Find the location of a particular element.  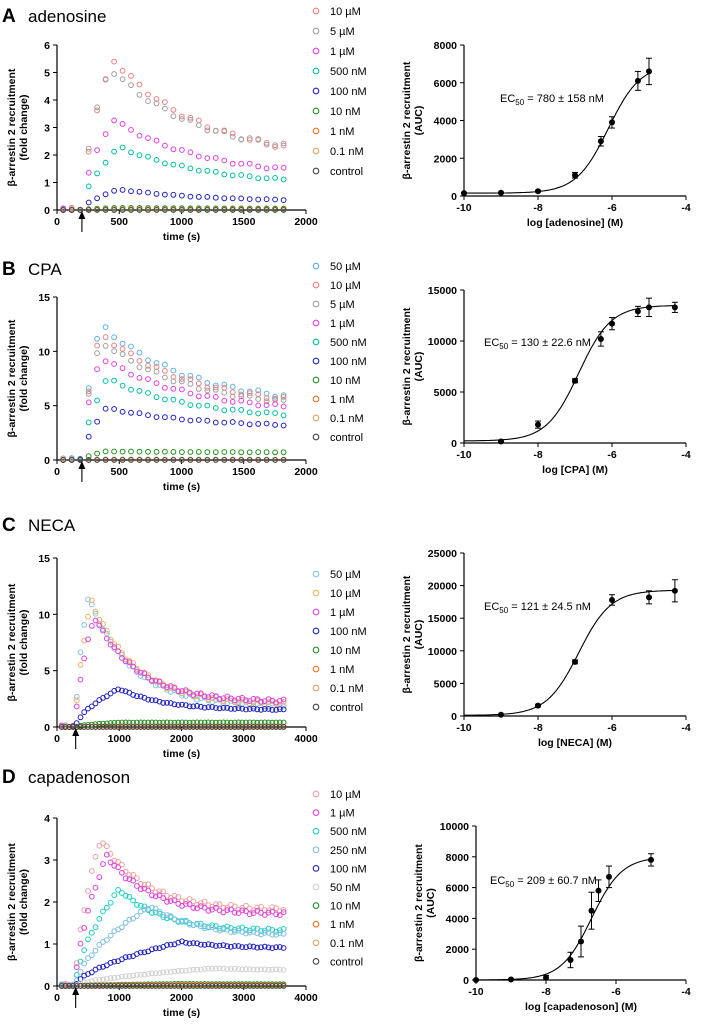

x-tick-label: -8 is located at coordinates (537, 208).